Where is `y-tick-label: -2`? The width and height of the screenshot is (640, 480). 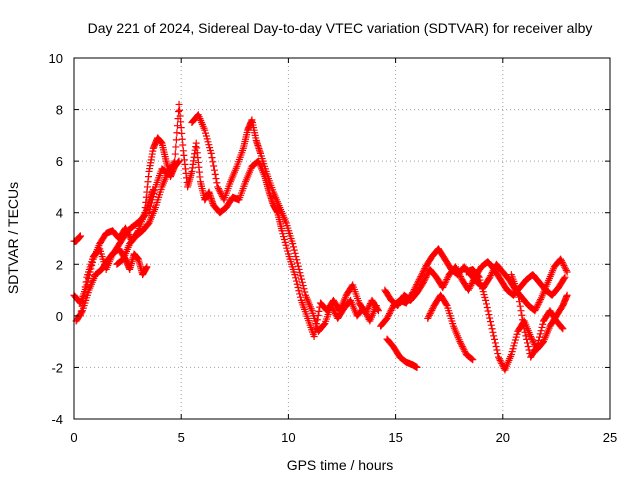 y-tick-label: -2 is located at coordinates (57, 367).